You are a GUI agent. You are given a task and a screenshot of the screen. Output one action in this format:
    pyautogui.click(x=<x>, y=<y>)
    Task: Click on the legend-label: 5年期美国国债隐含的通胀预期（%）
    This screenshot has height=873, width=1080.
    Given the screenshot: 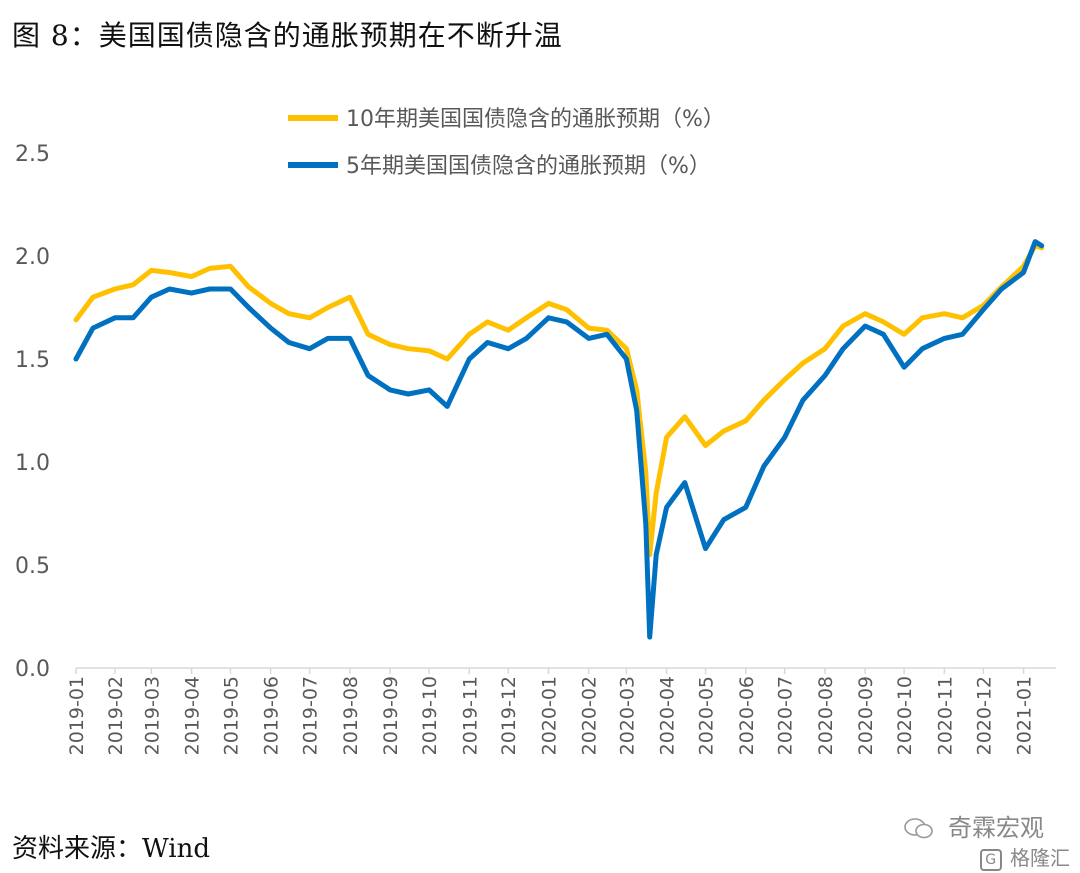 What is the action you would take?
    pyautogui.click(x=528, y=166)
    